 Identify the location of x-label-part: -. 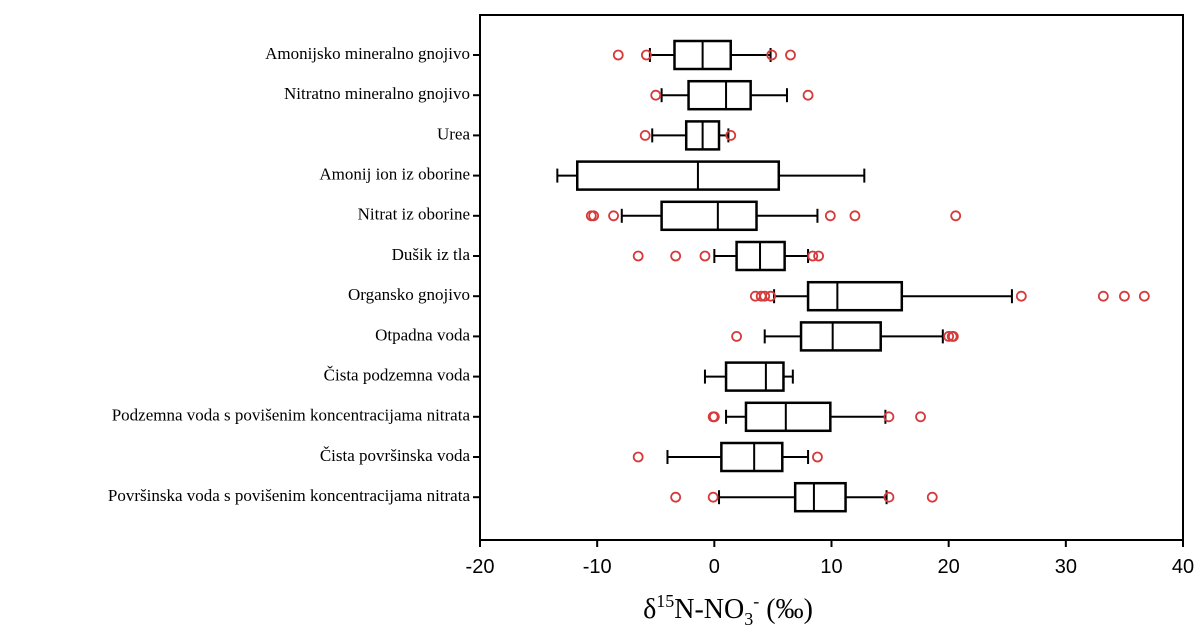
(756, 601).